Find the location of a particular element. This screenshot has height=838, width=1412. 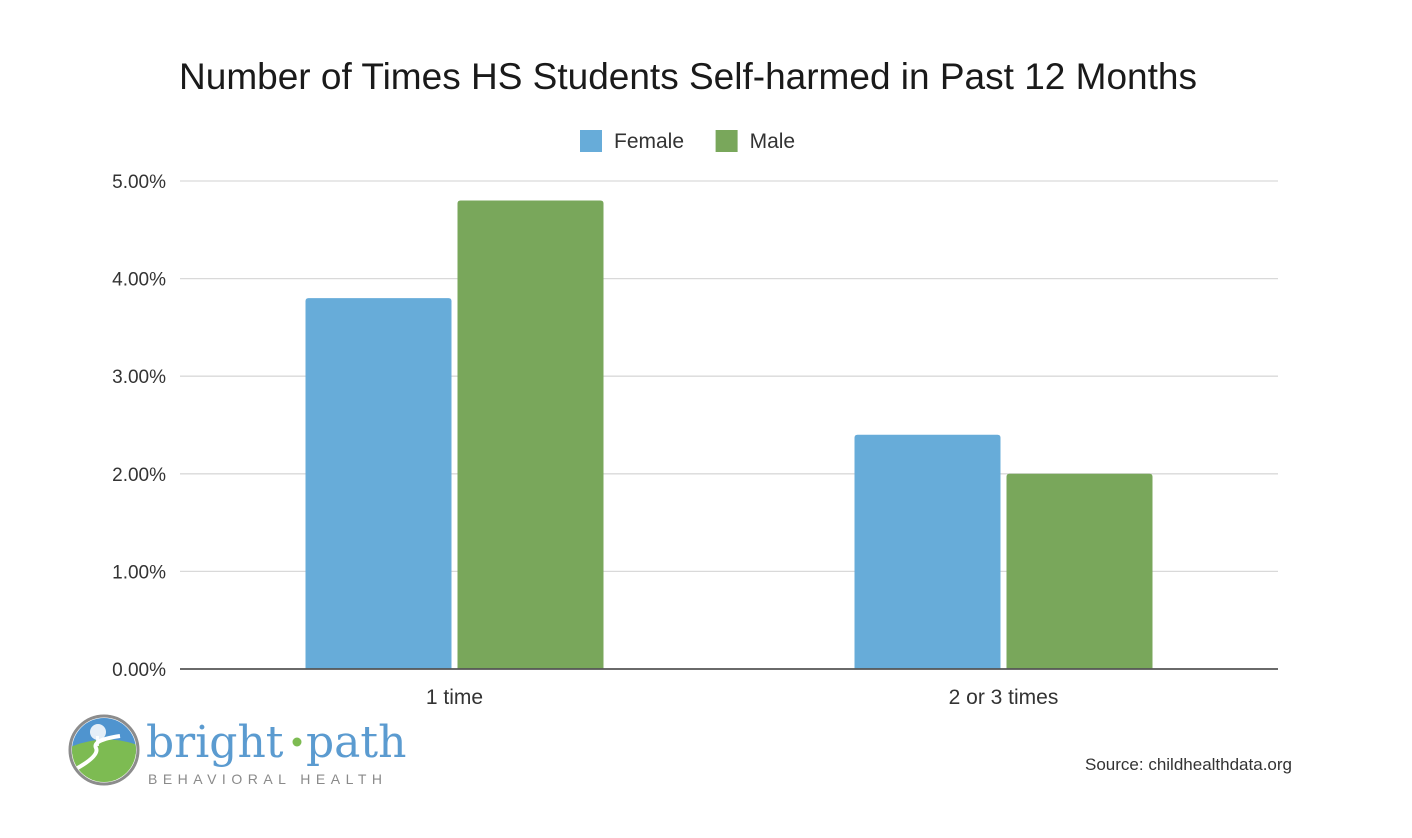

x-axis-categories: 1 time 2 or 3 times is located at coordinates (742, 697).